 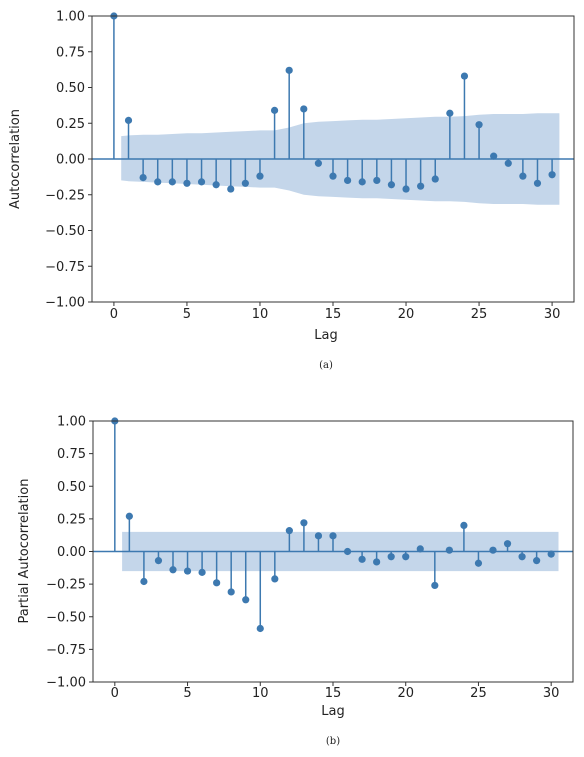 I want to click on pacf-y-axis: 1.00 0.75 0.50 0.25 0.00 −0.25 −0.50 −0.75 −1.00, so click(x=69, y=553).